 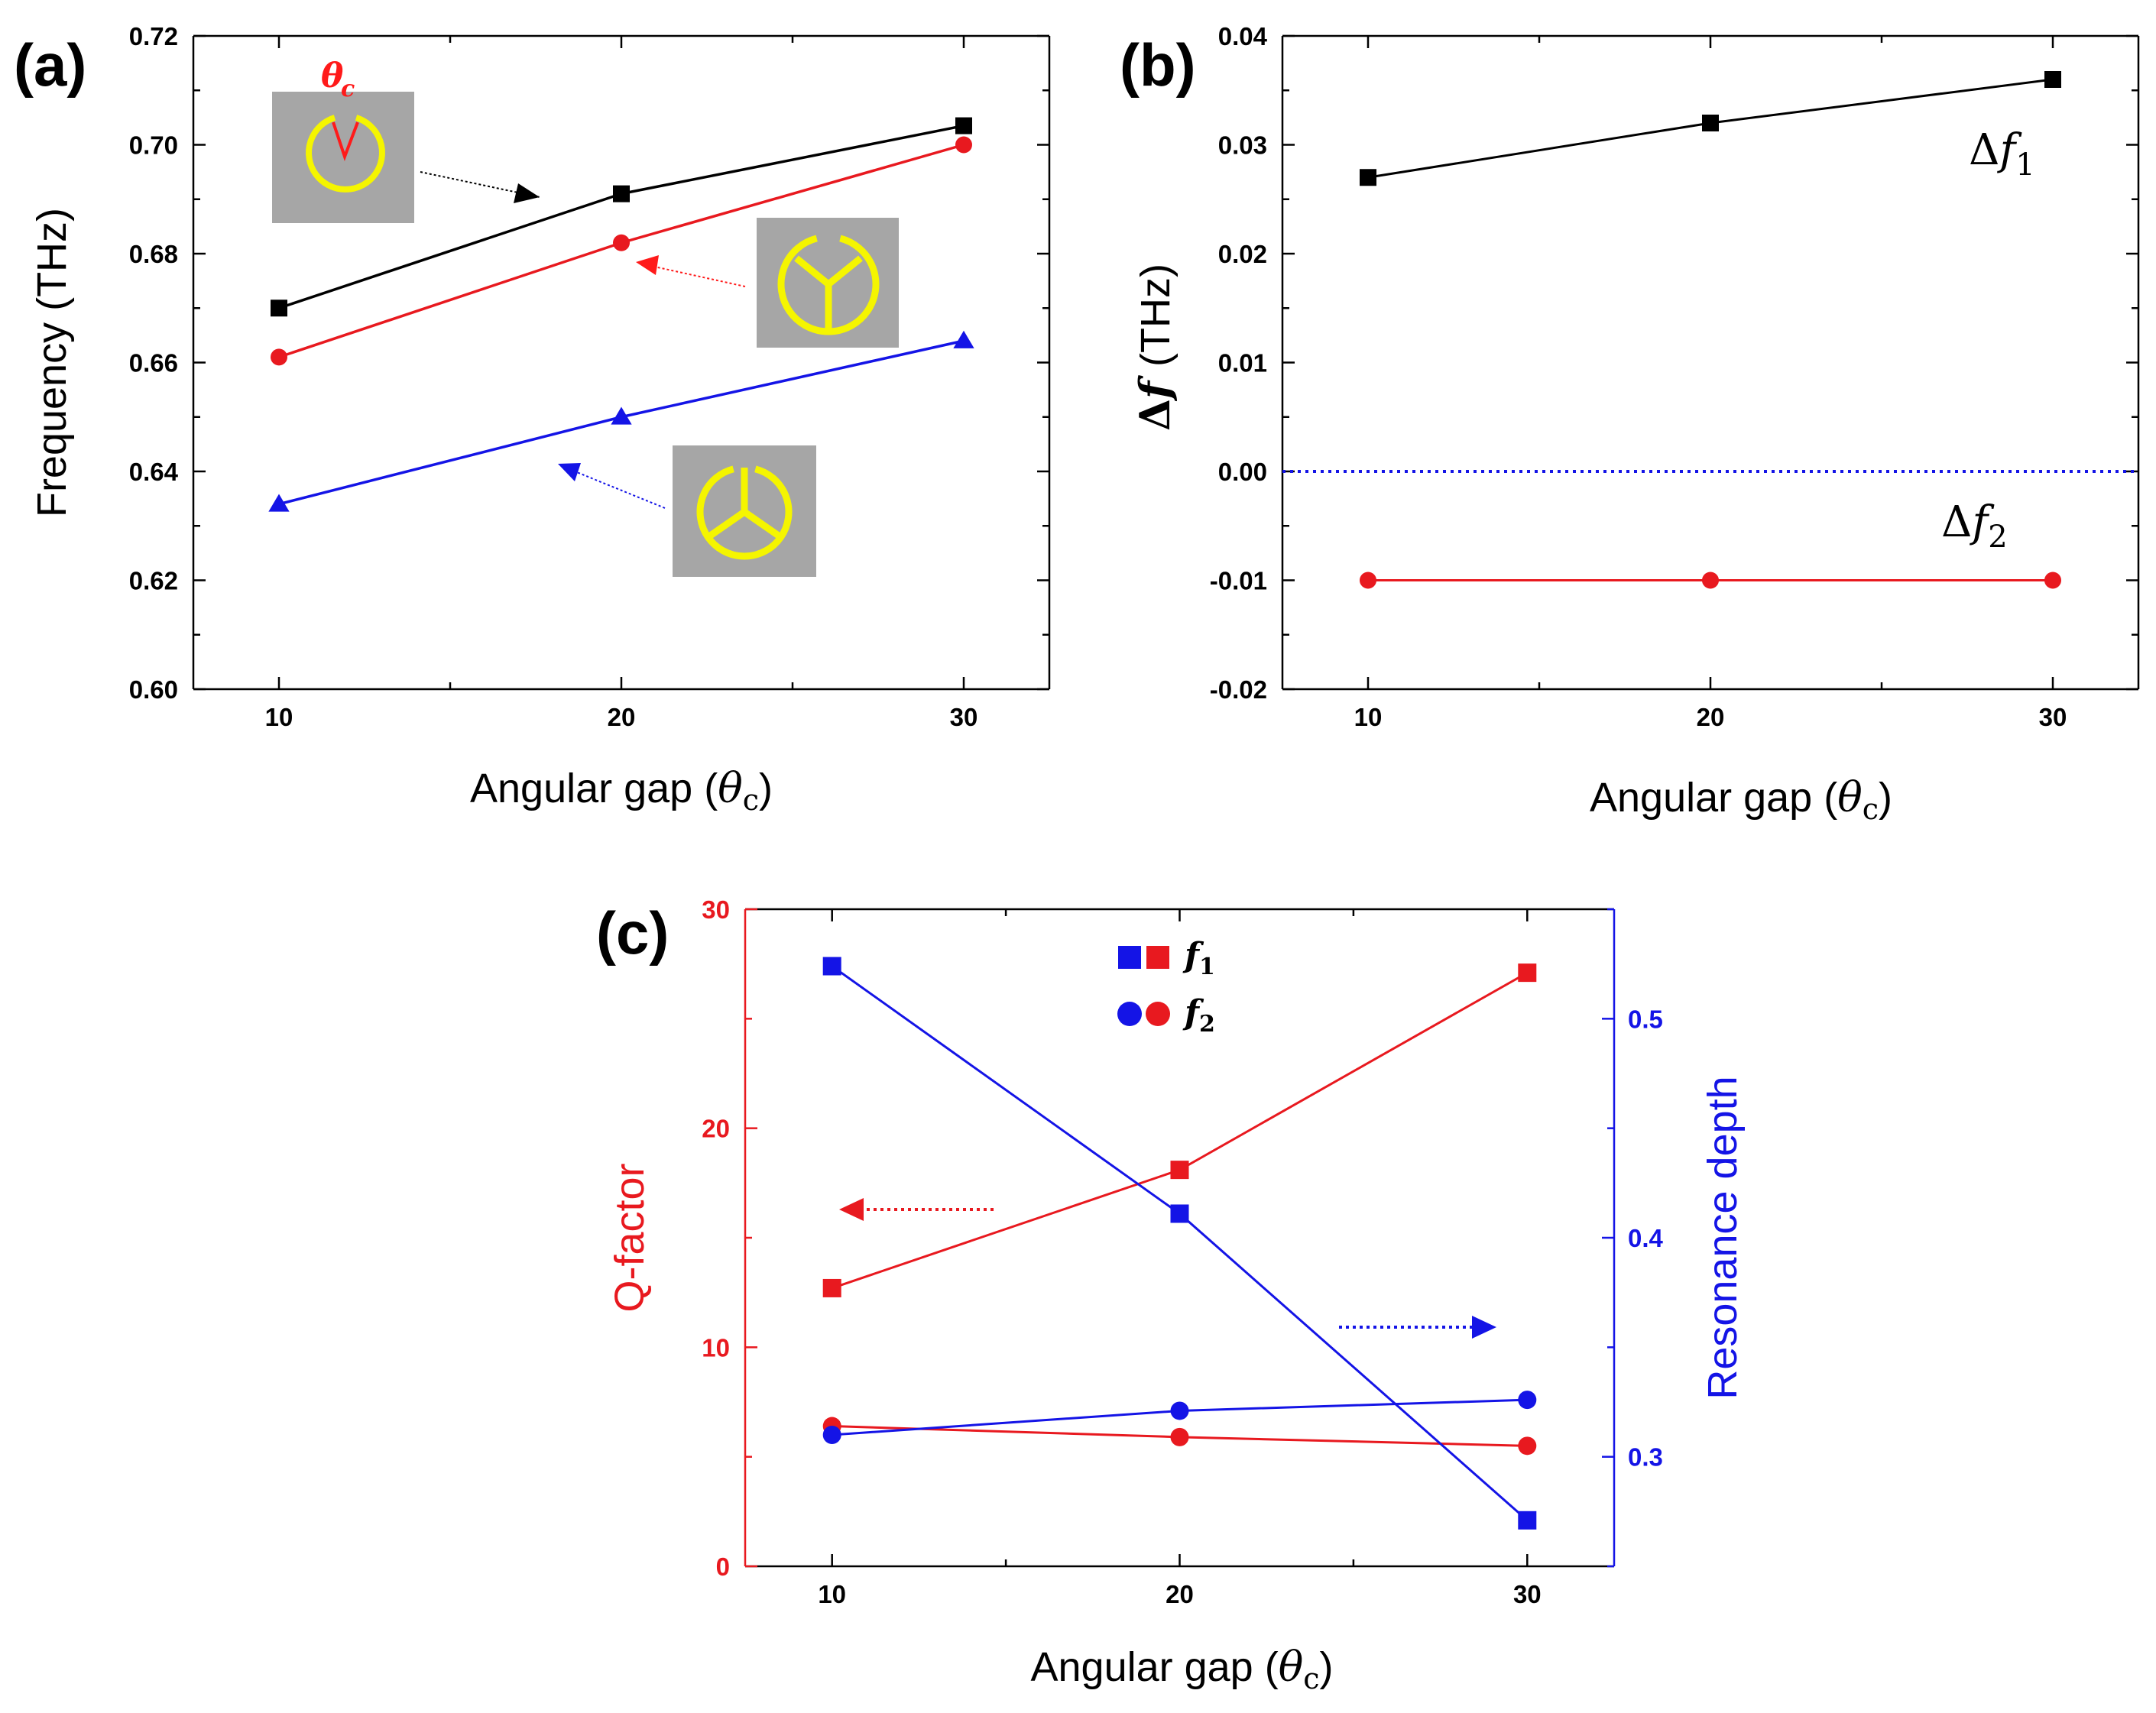 What do you see at coordinates (153, 36) in the screenshot?
I see `y-tick-label: 0.72` at bounding box center [153, 36].